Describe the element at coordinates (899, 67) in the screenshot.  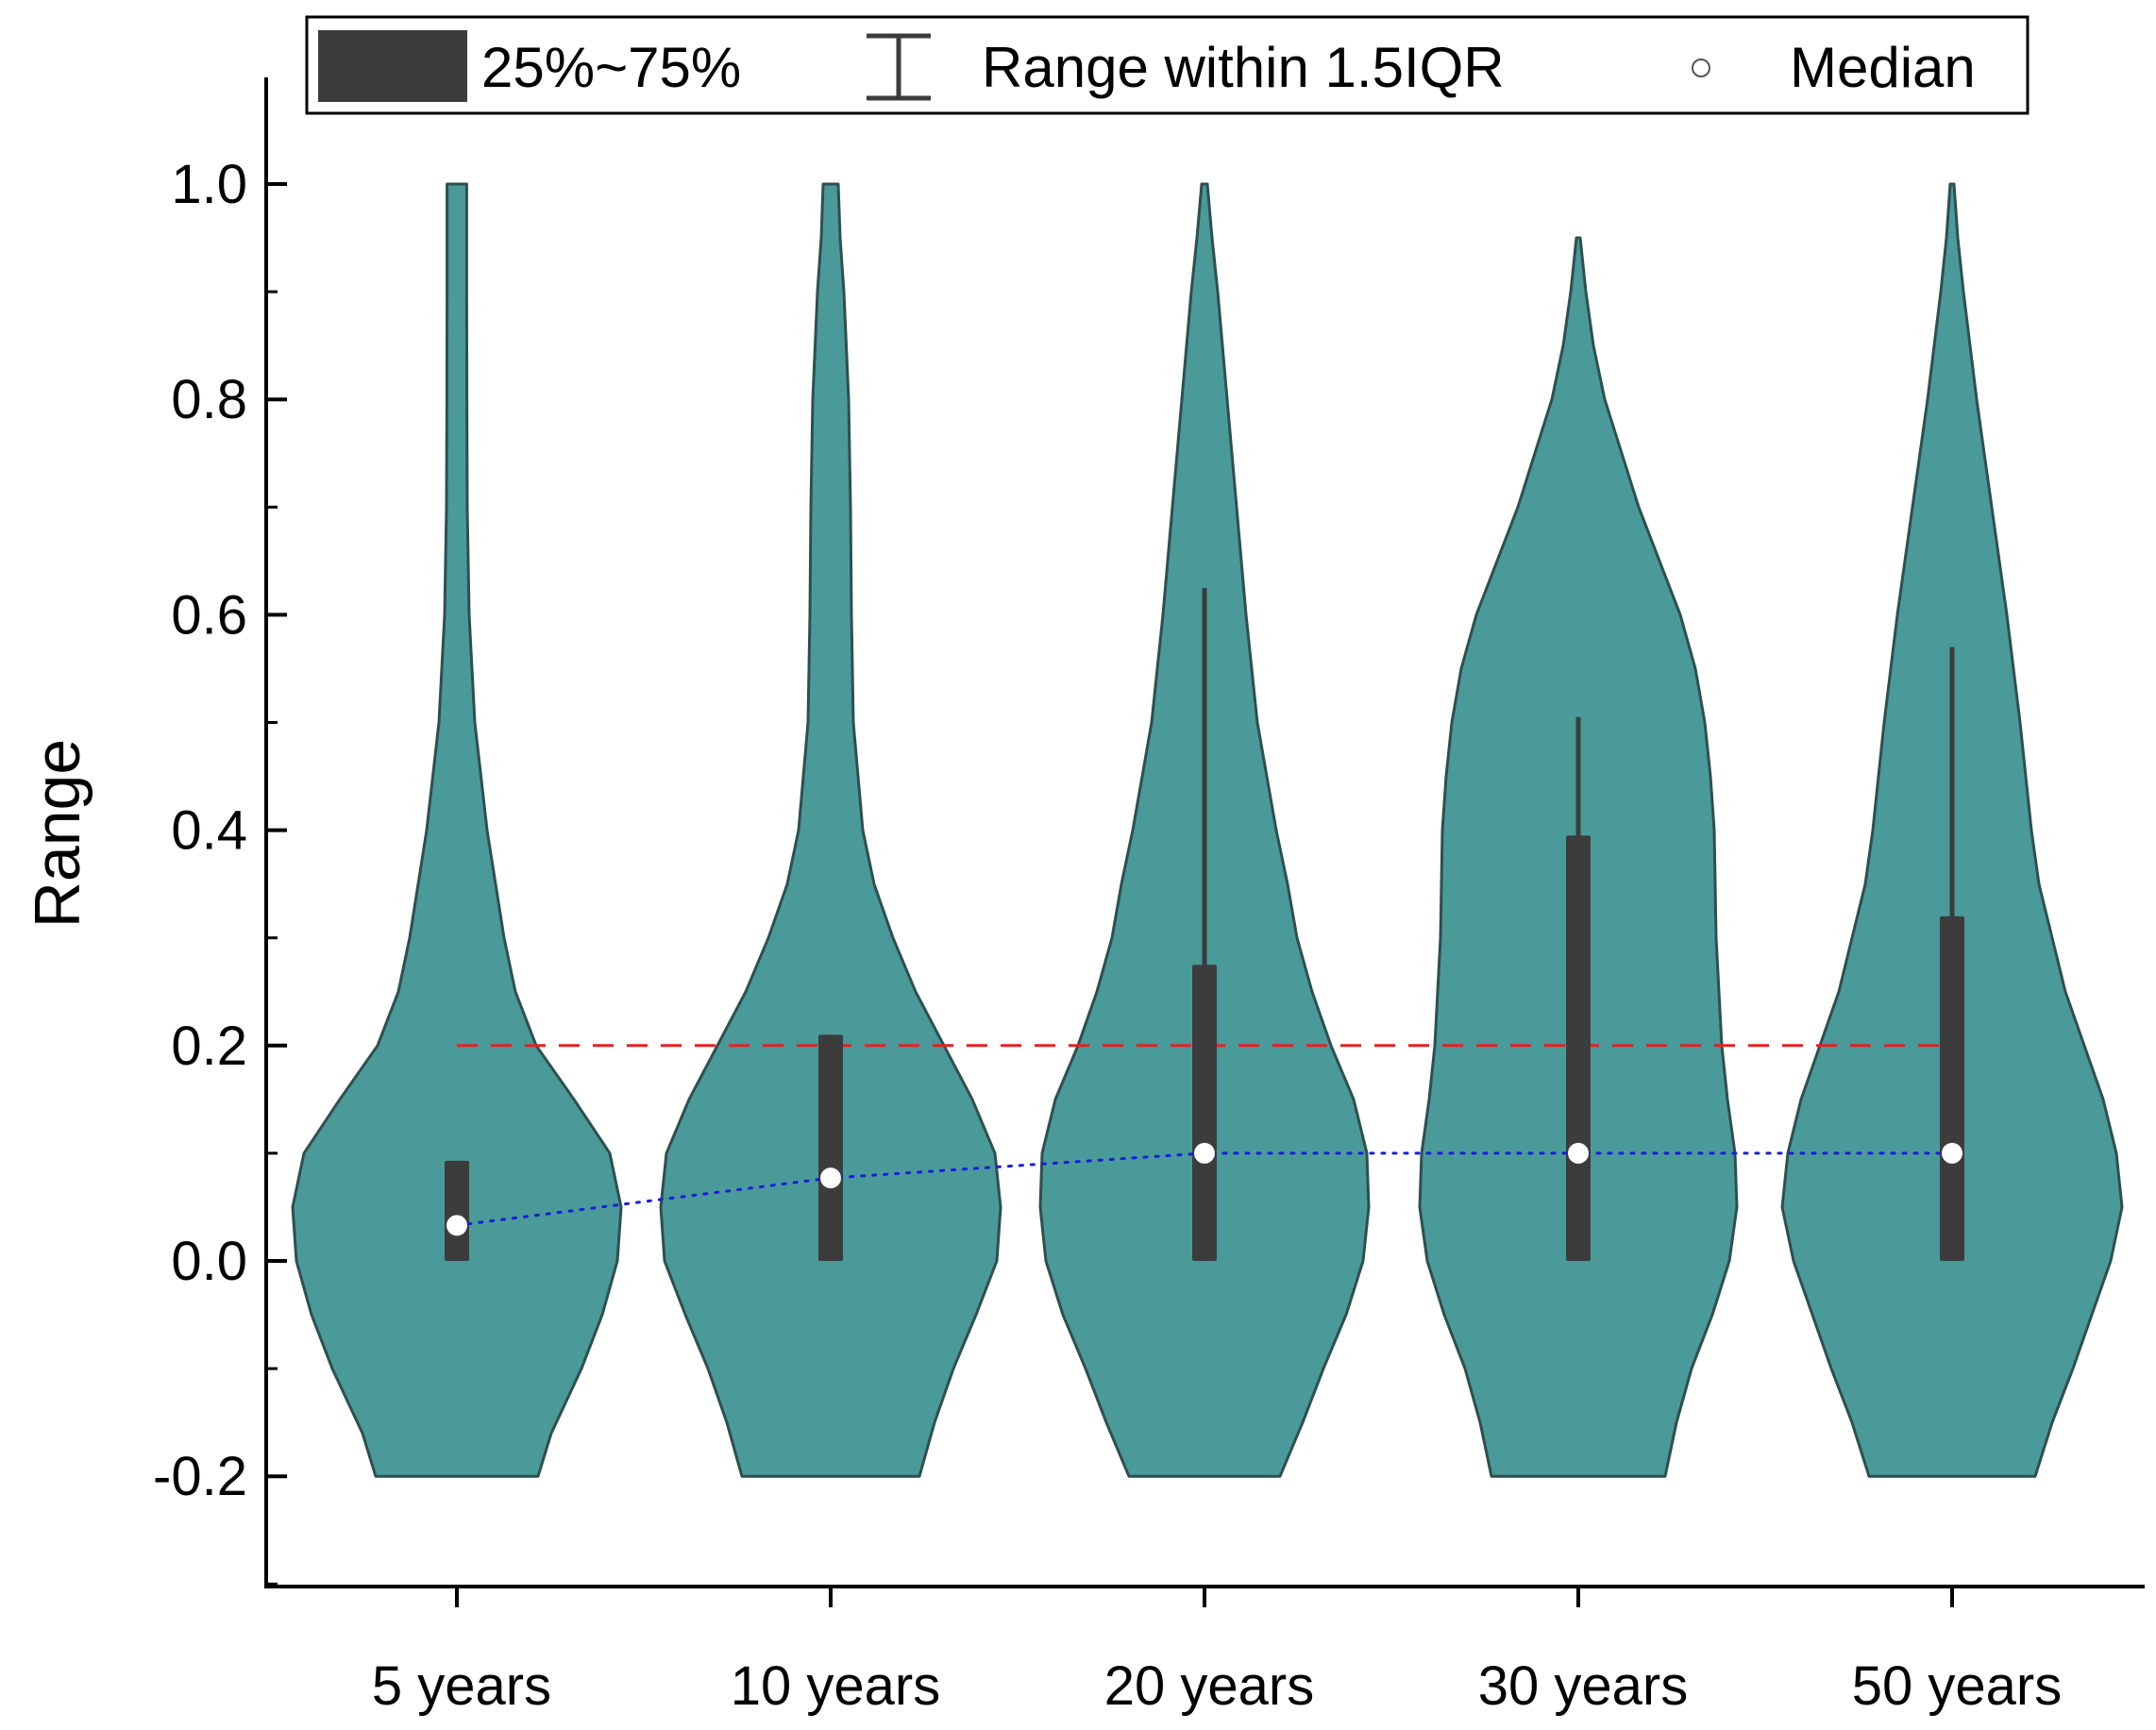
I see `legend-whisker-symbol` at that location.